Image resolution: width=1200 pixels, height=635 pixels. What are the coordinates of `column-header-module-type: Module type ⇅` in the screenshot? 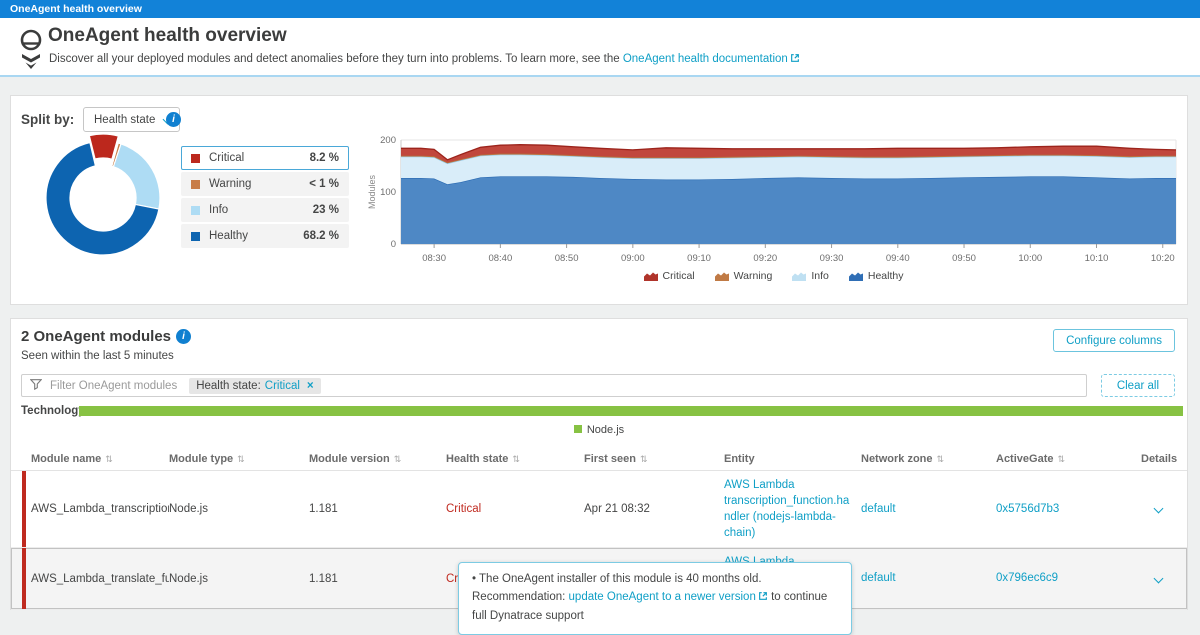 It's located at (207, 458).